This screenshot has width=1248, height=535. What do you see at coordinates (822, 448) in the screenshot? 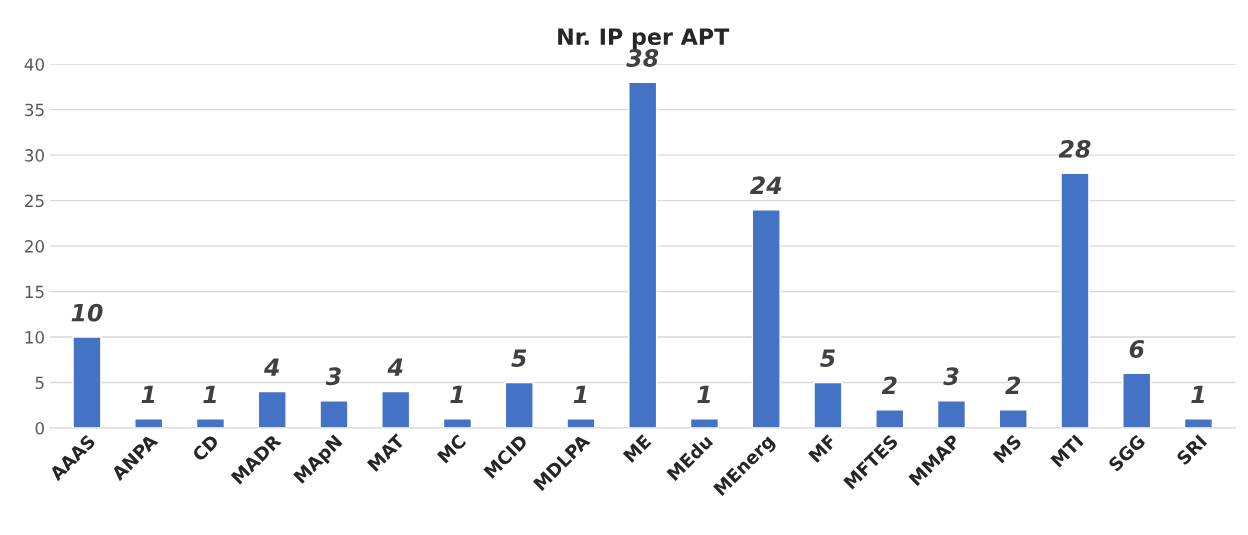
I see `x-tick-label: MF` at bounding box center [822, 448].